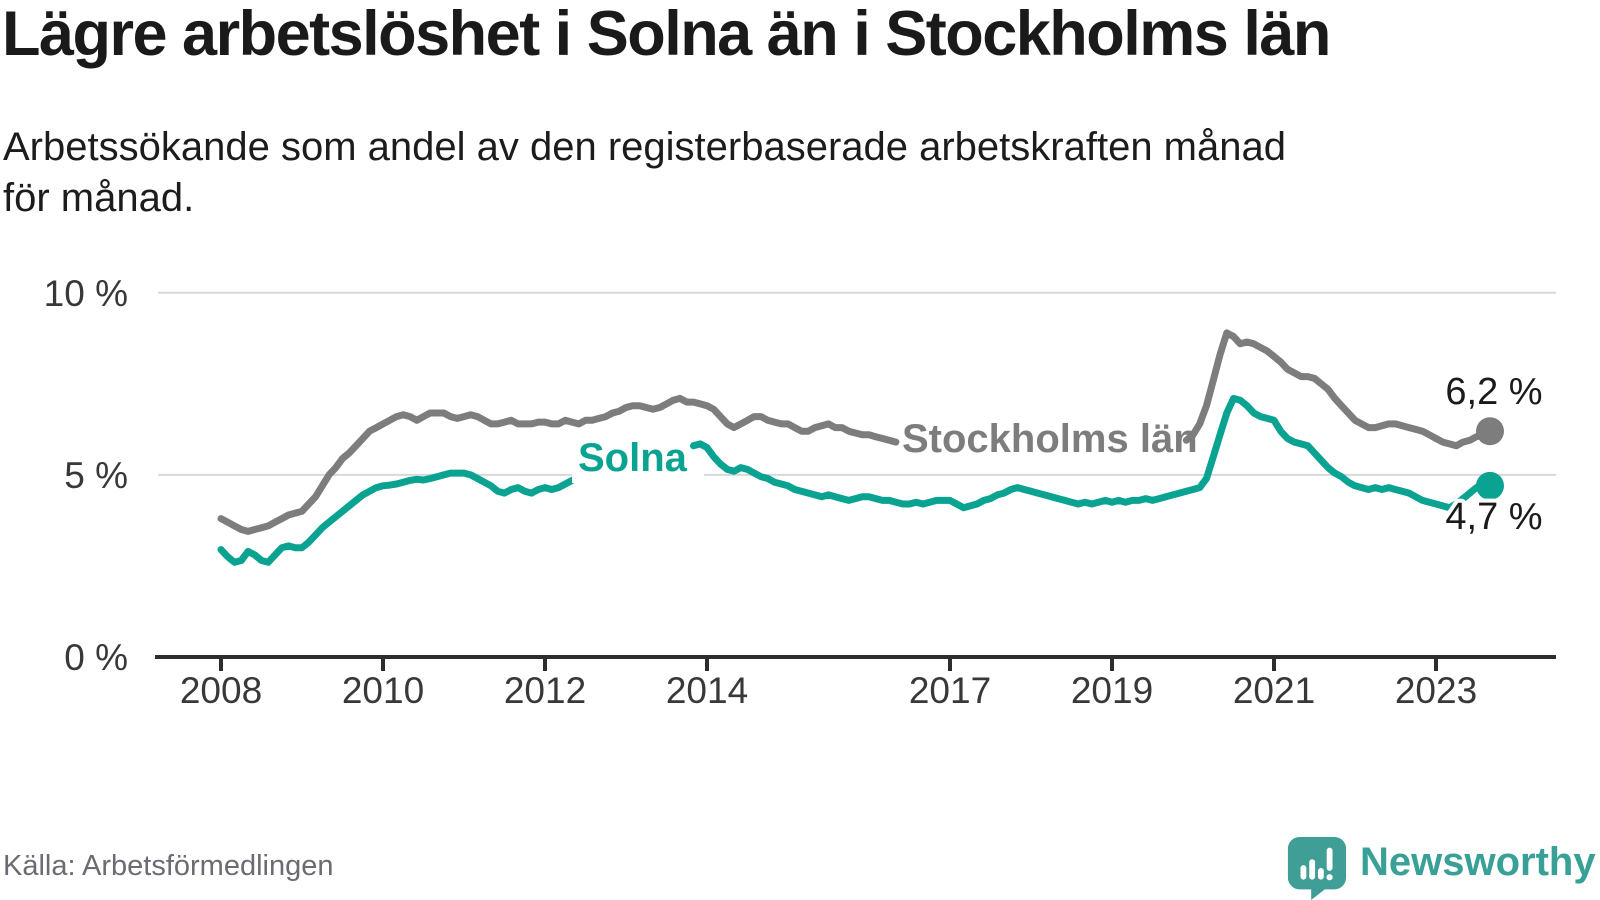 Image resolution: width=1600 pixels, height=900 pixels. Describe the element at coordinates (1490, 485) in the screenshot. I see `end-dot-solna` at that location.